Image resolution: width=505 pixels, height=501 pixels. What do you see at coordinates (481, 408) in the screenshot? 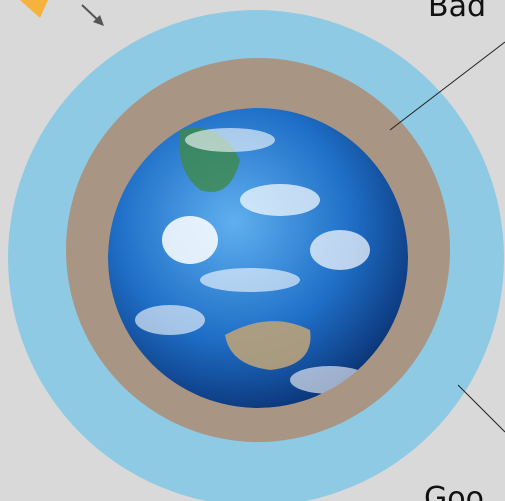
I see `callout-line-bottom` at bounding box center [481, 408].